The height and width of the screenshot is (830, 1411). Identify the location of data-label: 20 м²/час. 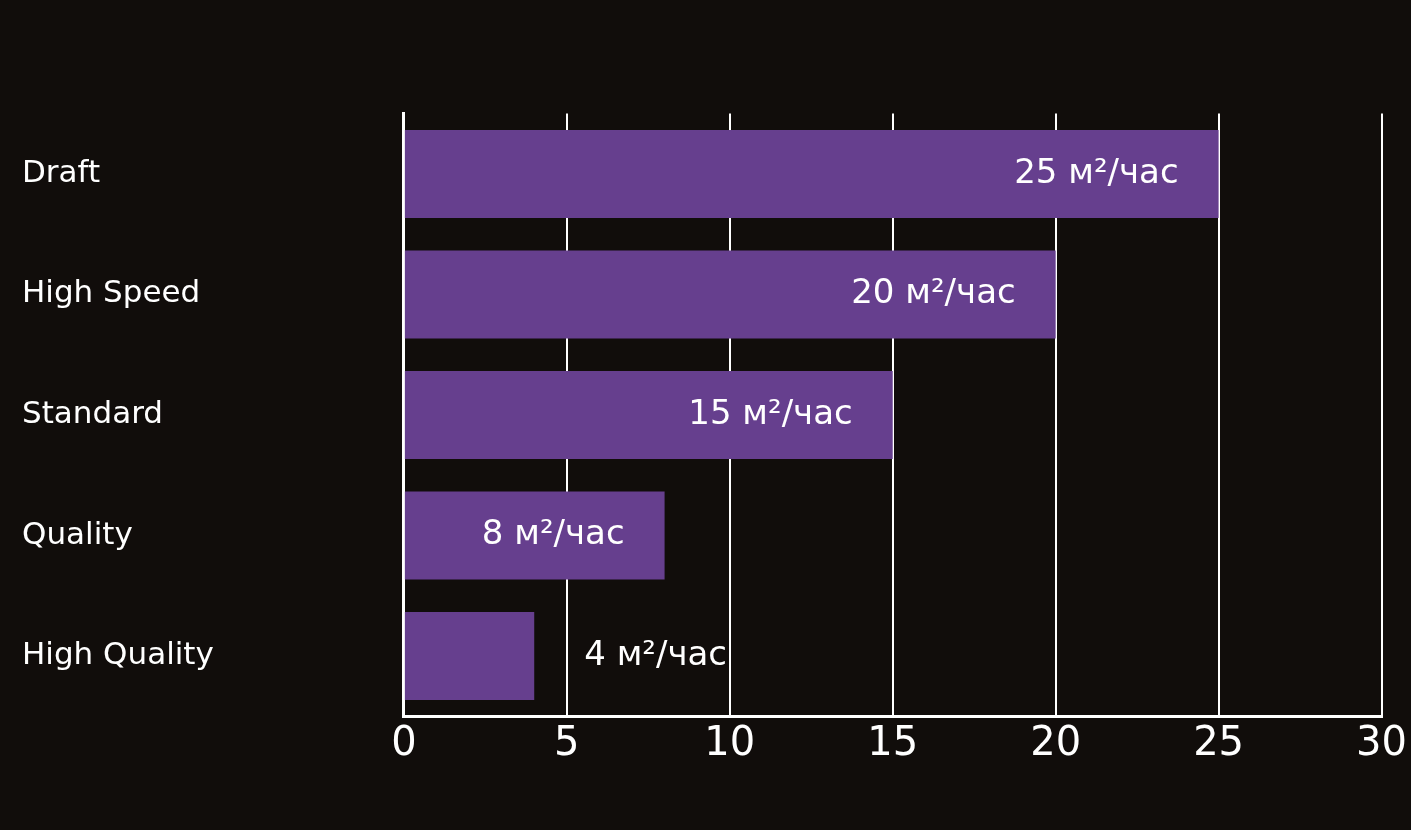
(933, 291).